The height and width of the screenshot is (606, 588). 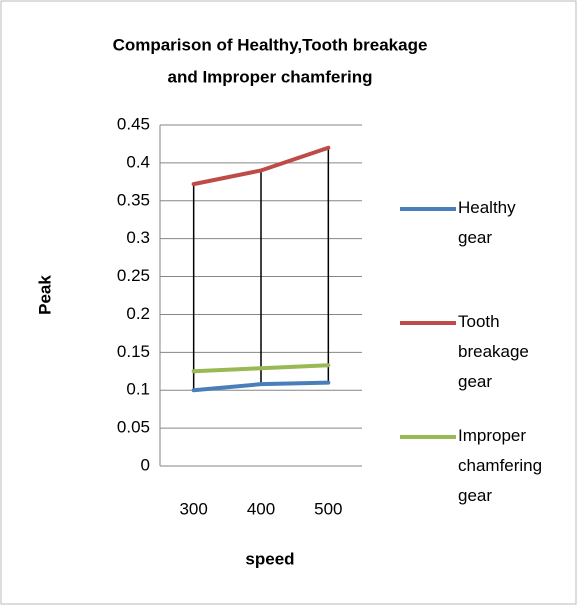 I want to click on chart-title: and Improper chamfering, so click(x=270, y=76).